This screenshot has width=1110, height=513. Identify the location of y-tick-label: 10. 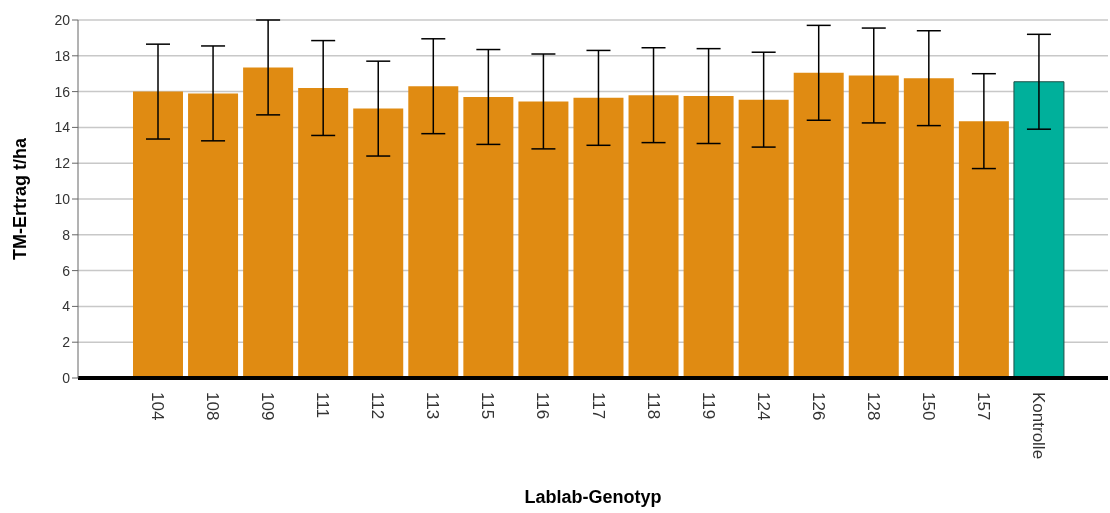
(62, 198).